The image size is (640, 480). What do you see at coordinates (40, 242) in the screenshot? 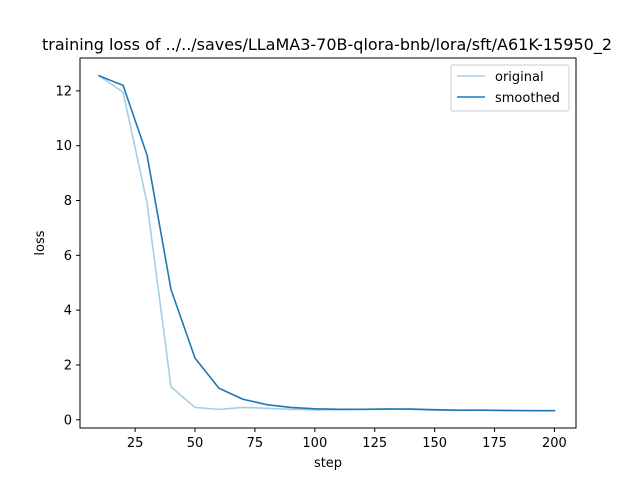
I see `y-axis-label: loss` at bounding box center [40, 242].